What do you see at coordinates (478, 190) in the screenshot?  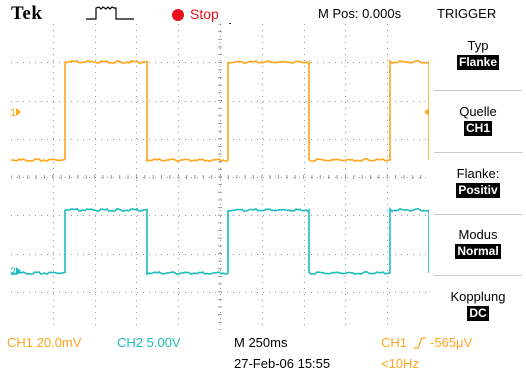 I see `menu-item-flanke-value: Positiv` at bounding box center [478, 190].